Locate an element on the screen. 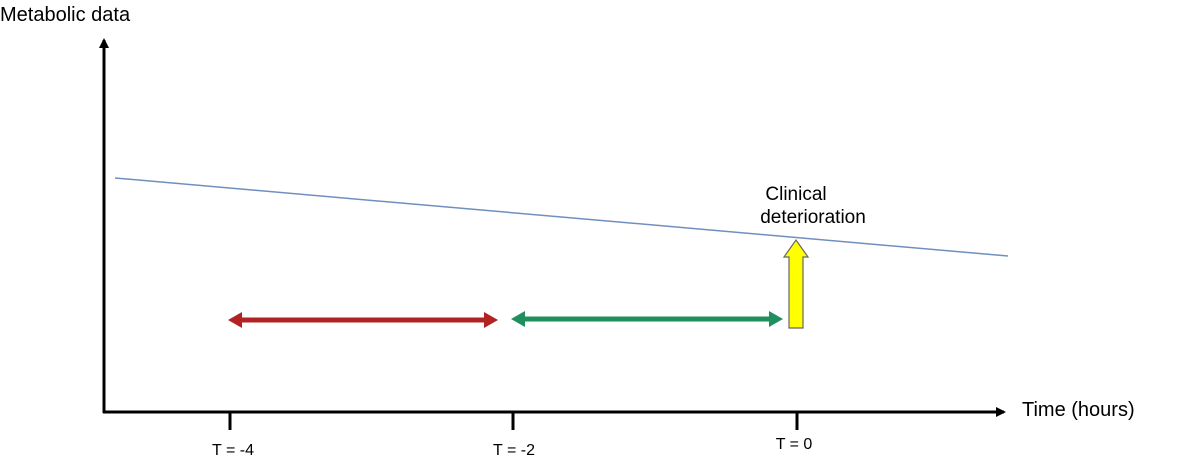 Image resolution: width=1200 pixels, height=461 pixels. early-window-double-arrow is located at coordinates (363, 320).